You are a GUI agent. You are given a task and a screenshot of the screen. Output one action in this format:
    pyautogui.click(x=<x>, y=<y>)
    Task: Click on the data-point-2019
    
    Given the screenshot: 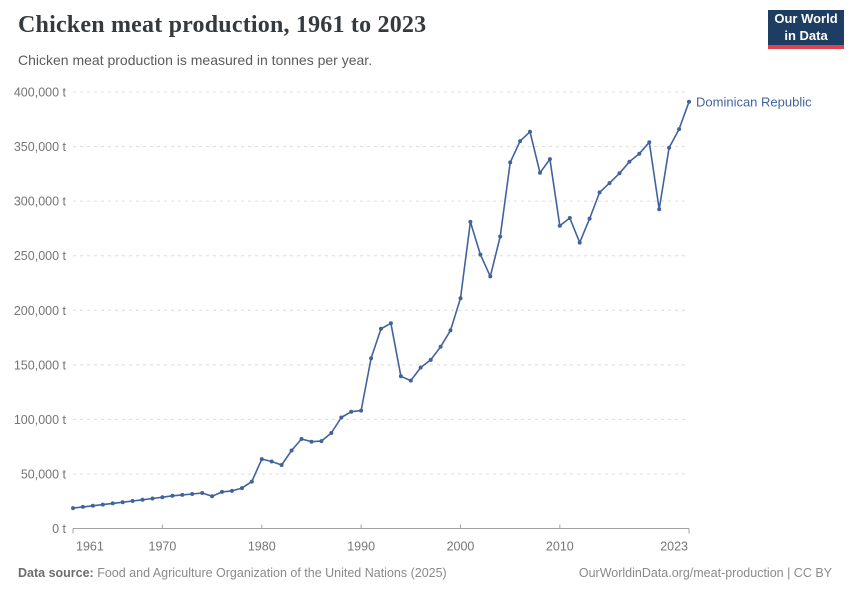 What is the action you would take?
    pyautogui.click(x=649, y=142)
    